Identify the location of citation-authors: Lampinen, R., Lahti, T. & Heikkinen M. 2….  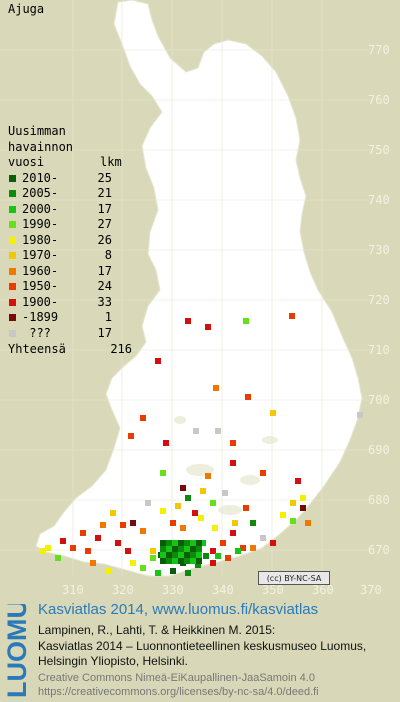
(157, 630).